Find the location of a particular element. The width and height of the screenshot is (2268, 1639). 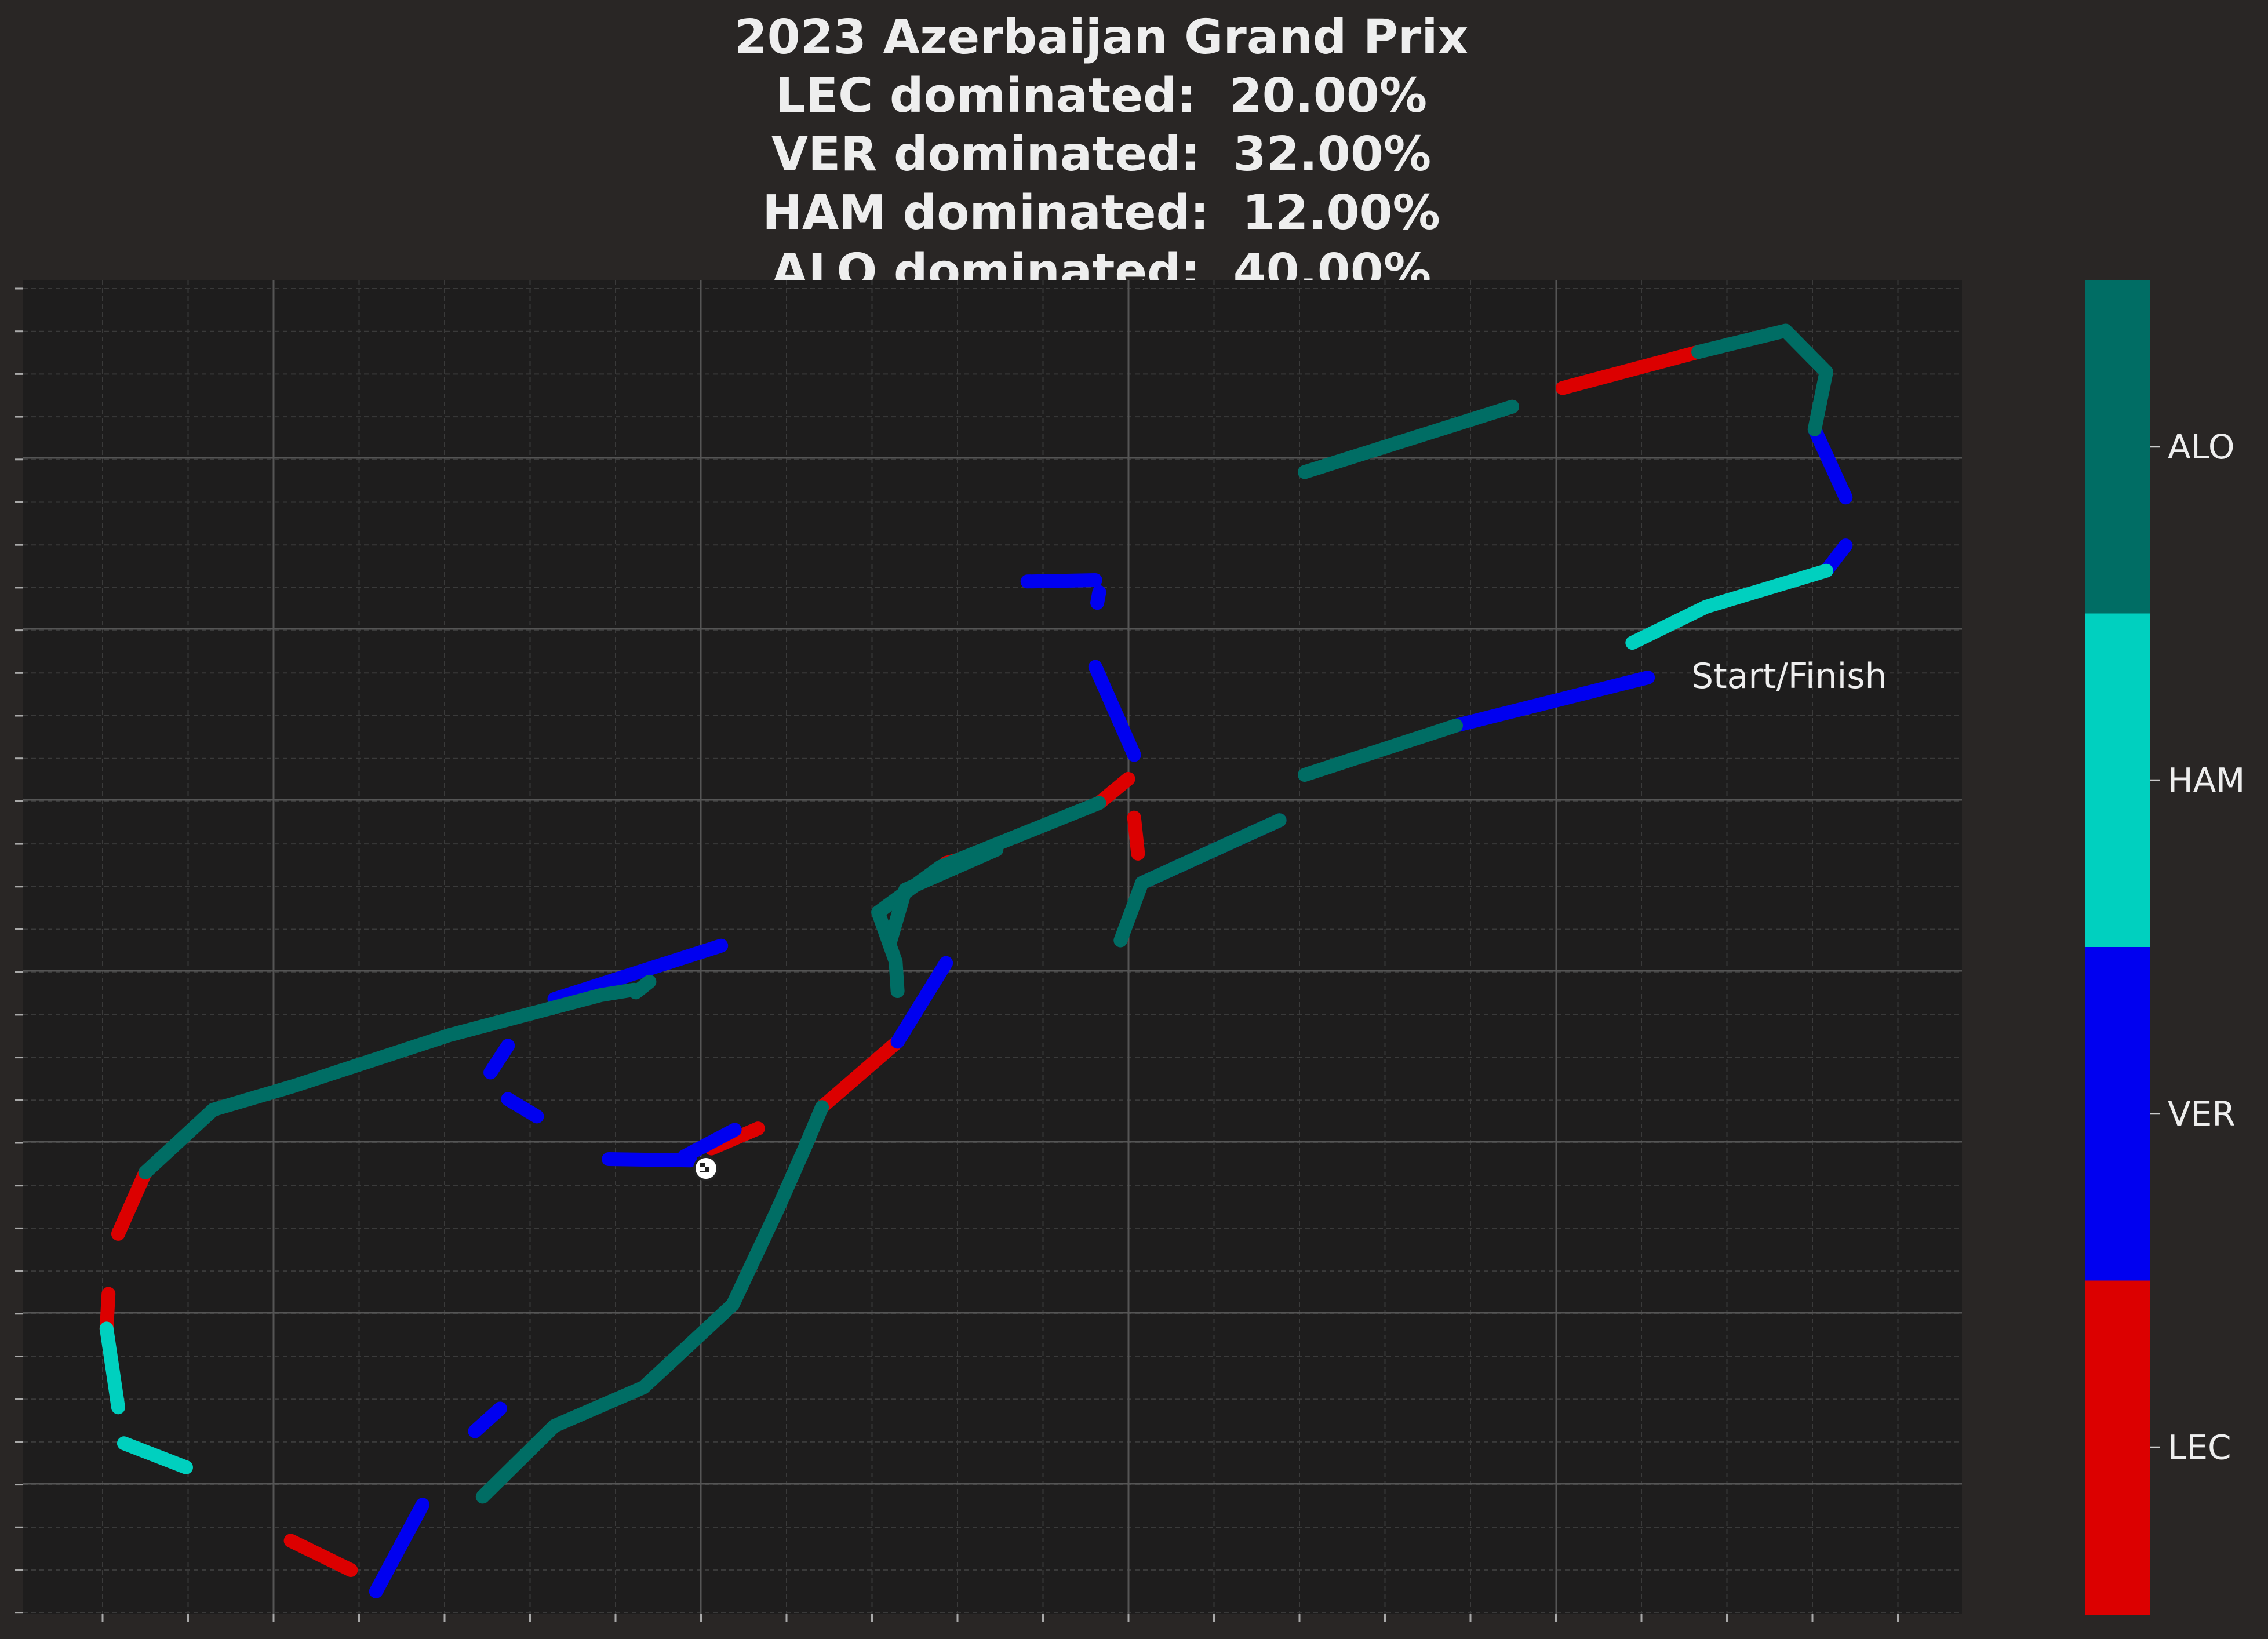

start-finish-annotation: Start/Finish is located at coordinates (1789, 677).